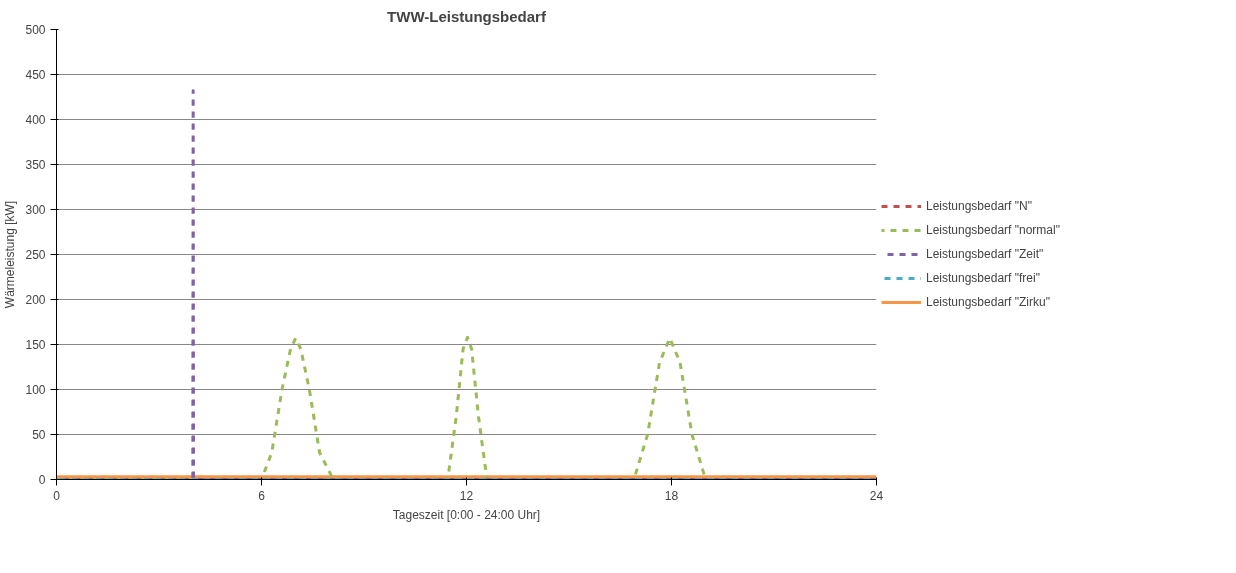 The image size is (1236, 573). I want to click on y-tick-label: 150, so click(35, 345).